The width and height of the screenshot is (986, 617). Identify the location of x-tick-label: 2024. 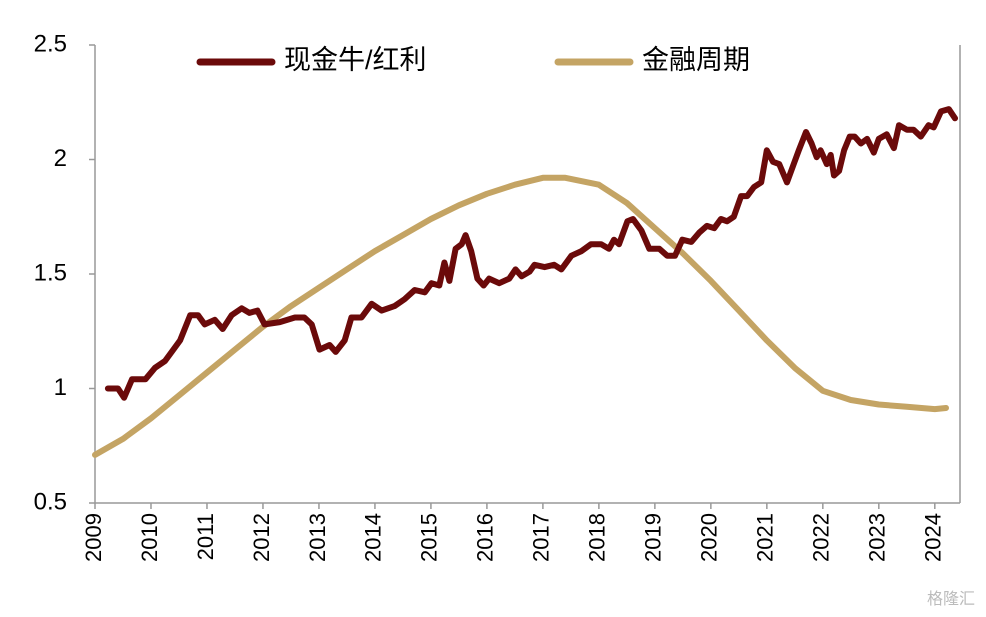
(933, 537).